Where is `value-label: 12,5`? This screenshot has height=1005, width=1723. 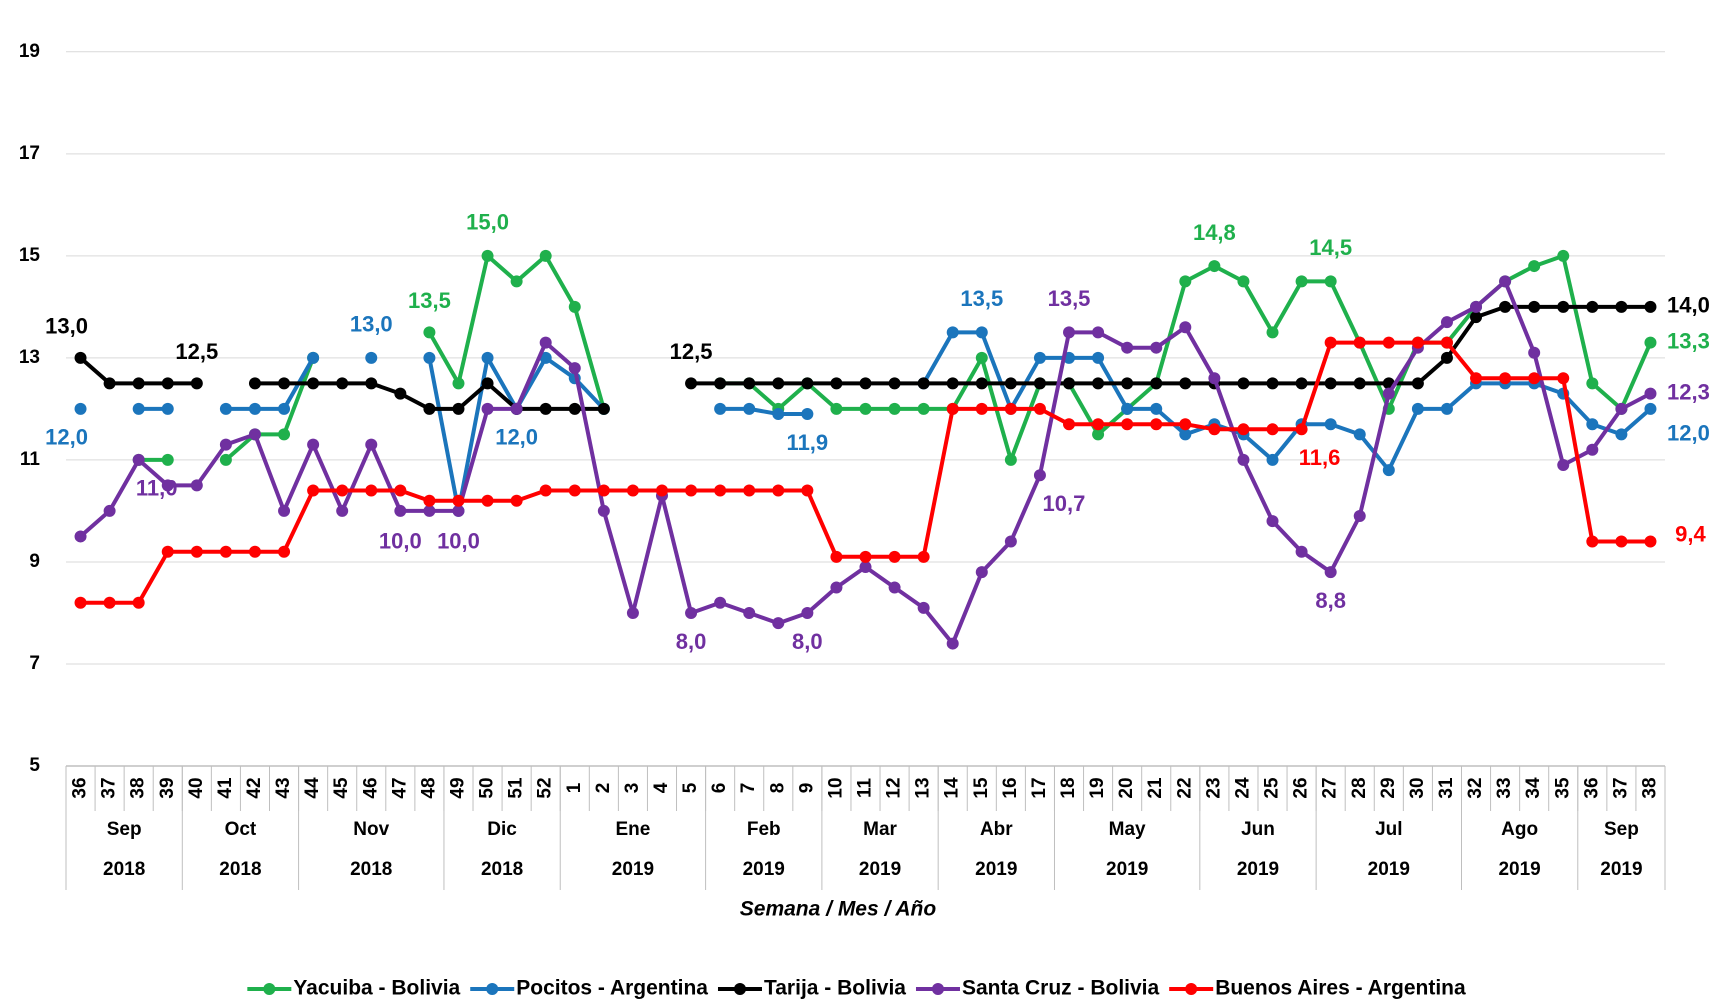 value-label: 12,5 is located at coordinates (691, 351).